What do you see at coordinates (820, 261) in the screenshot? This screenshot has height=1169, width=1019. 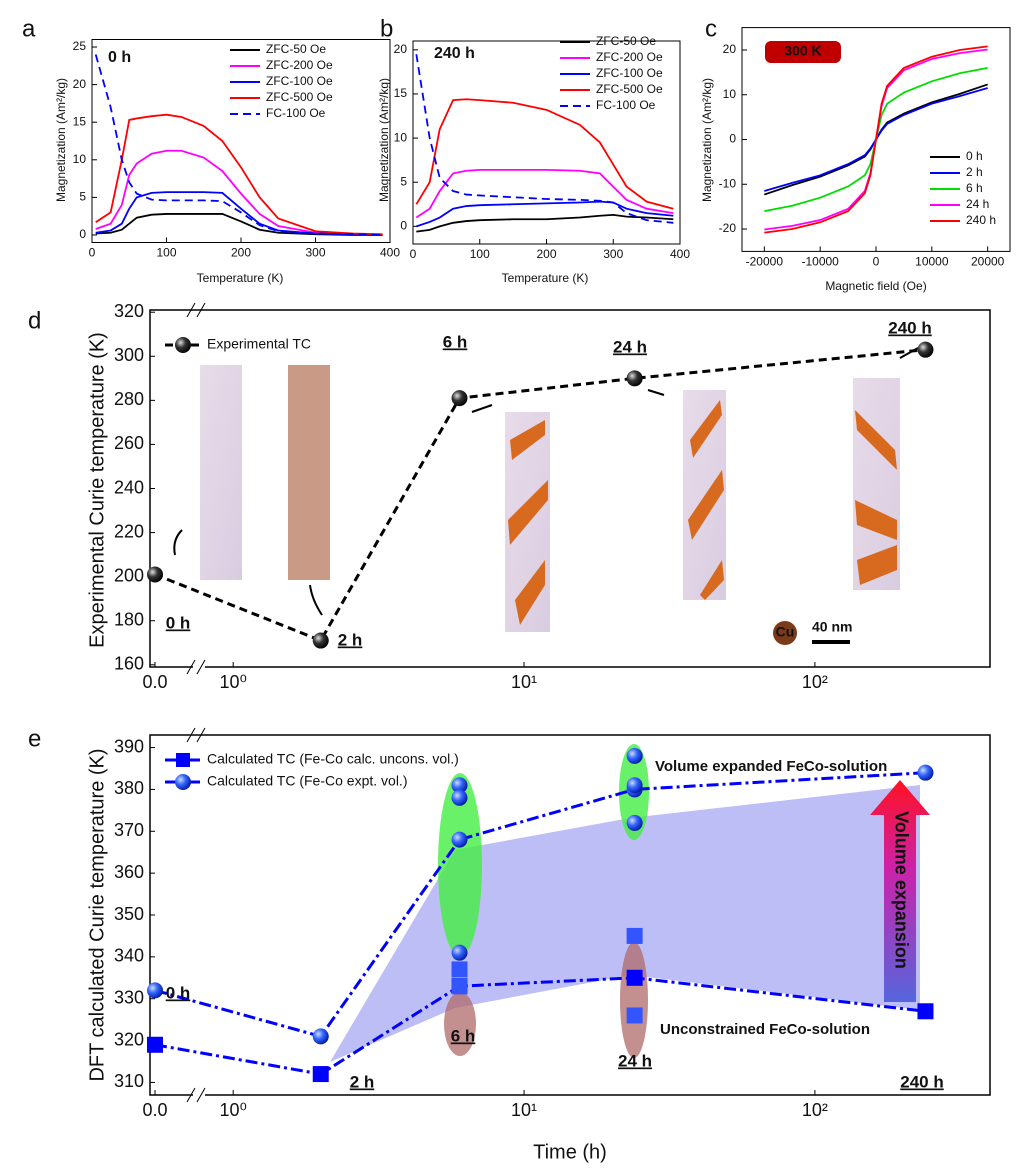 I see `x-tick-label: -10000` at bounding box center [820, 261].